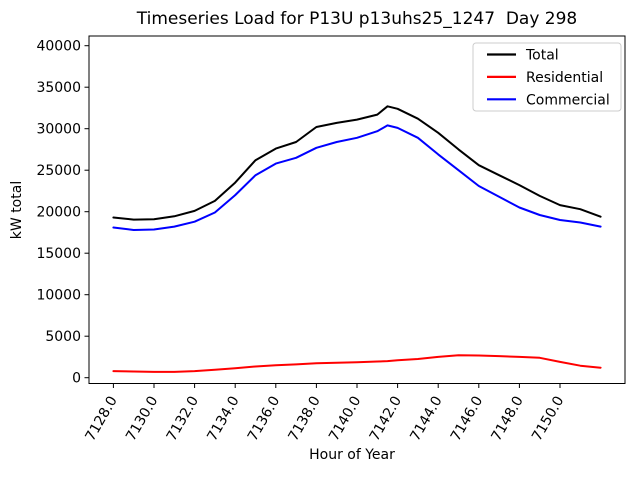 Image resolution: width=640 pixels, height=484 pixels. Describe the element at coordinates (76, 379) in the screenshot. I see `y-tick-label: 0` at that location.